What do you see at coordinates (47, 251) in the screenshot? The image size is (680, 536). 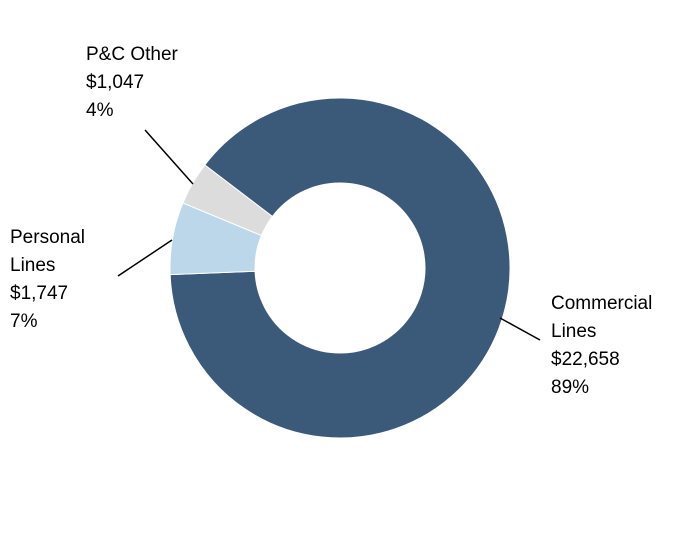 I see `category-label: Personal Lines` at bounding box center [47, 251].